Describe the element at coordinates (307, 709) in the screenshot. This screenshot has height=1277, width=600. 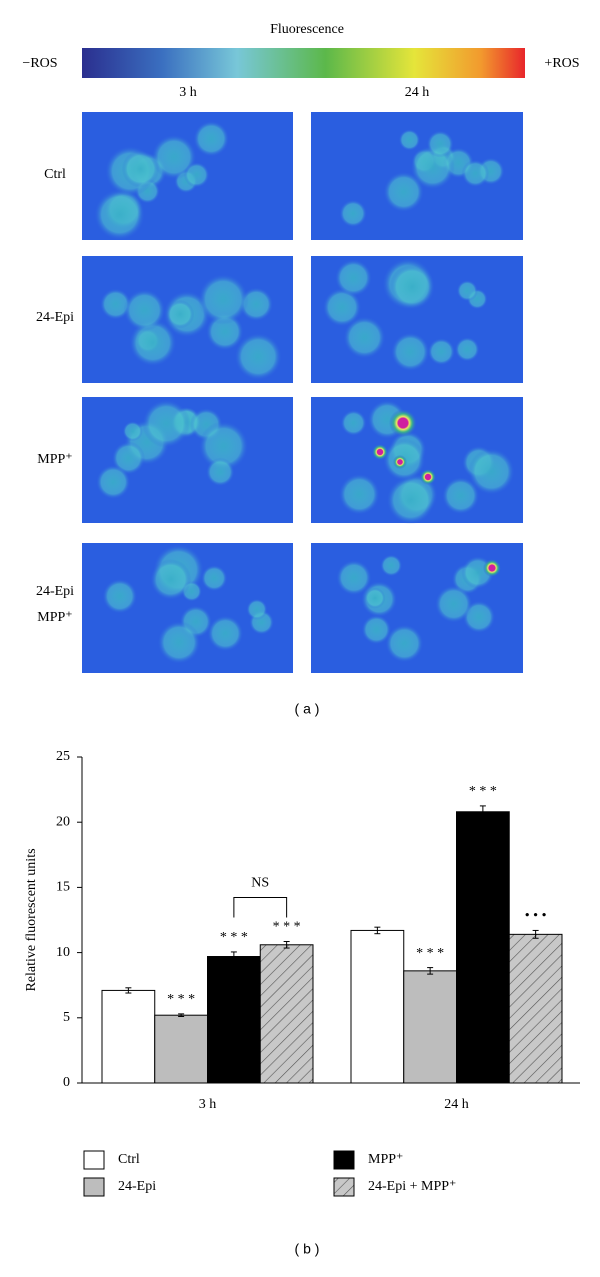
I see `panel-label: ( a )` at that location.